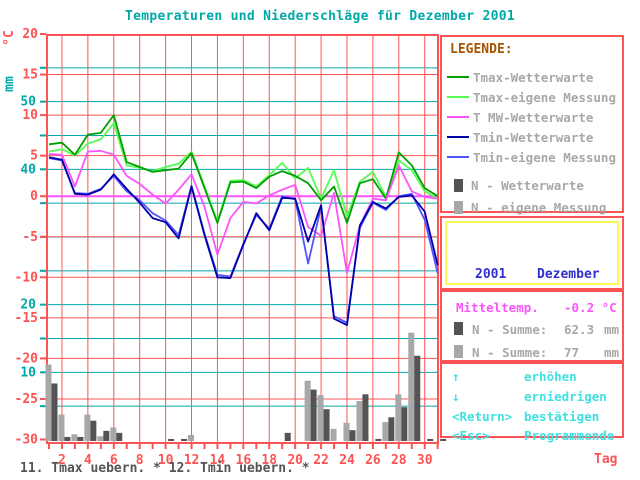 The width and height of the screenshot is (640, 480). What do you see at coordinates (9, 84) in the screenshot?
I see `y-axis-unit-precip: mm` at bounding box center [9, 84].